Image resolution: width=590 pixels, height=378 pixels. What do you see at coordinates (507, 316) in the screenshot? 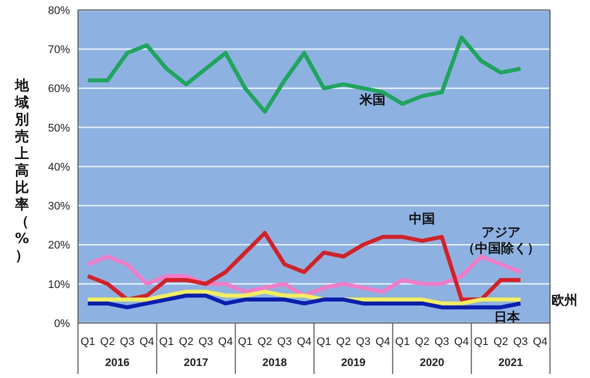
I see `series-label: 日本` at bounding box center [507, 316].